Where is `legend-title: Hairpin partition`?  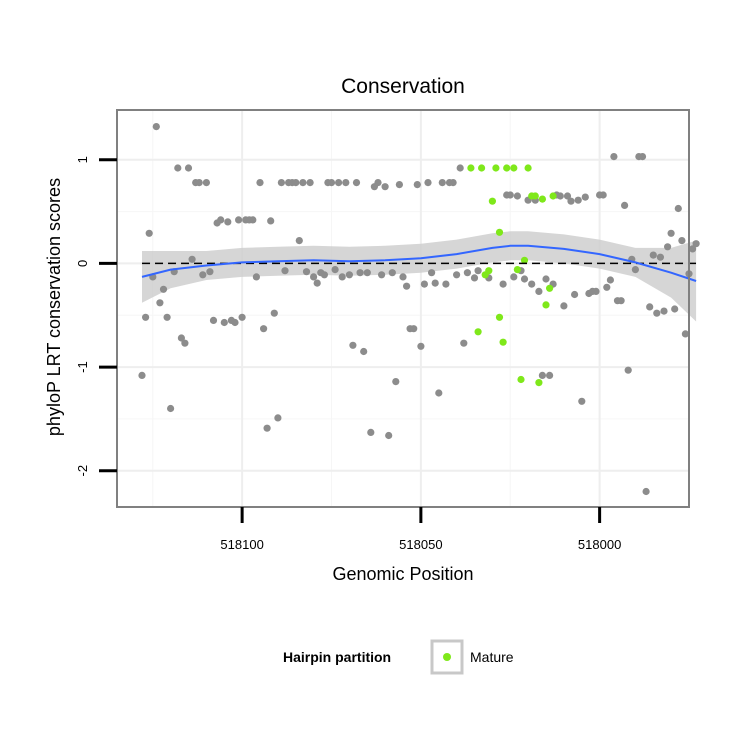
legend-title: Hairpin partition is located at coordinates (337, 657).